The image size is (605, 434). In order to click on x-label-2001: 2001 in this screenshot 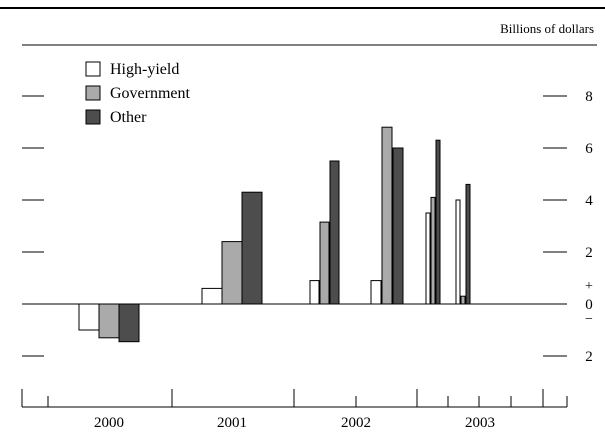, I will do `click(232, 423)`.